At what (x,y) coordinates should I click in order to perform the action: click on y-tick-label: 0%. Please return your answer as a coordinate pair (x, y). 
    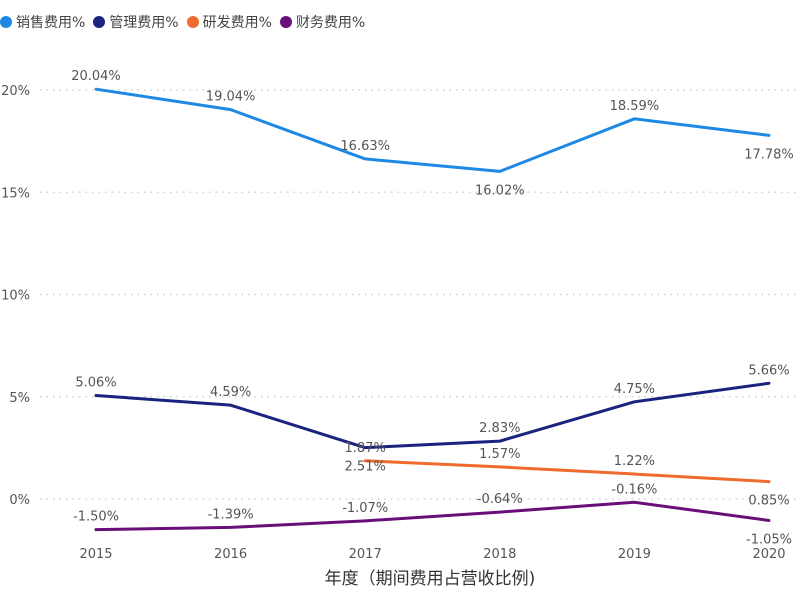
    Looking at the image, I should click on (19, 500).